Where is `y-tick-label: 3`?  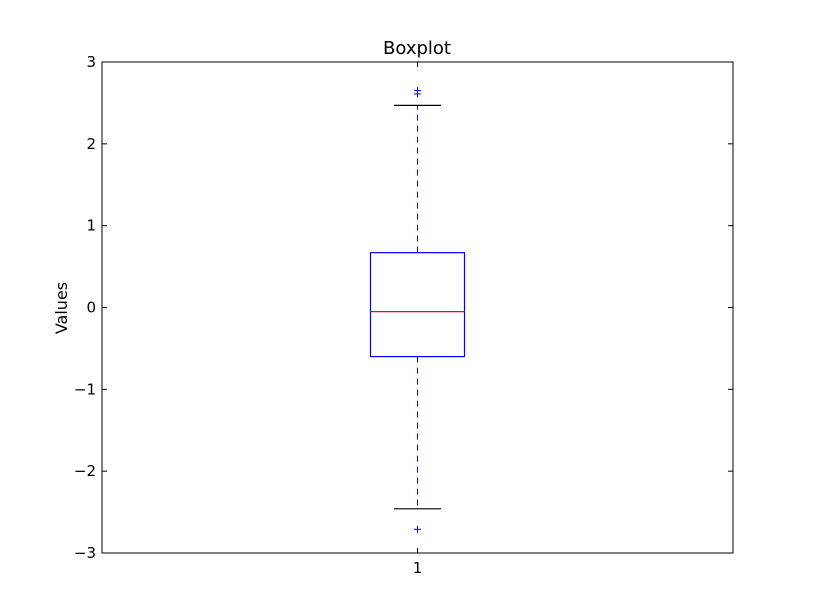
y-tick-label: 3 is located at coordinates (91, 62).